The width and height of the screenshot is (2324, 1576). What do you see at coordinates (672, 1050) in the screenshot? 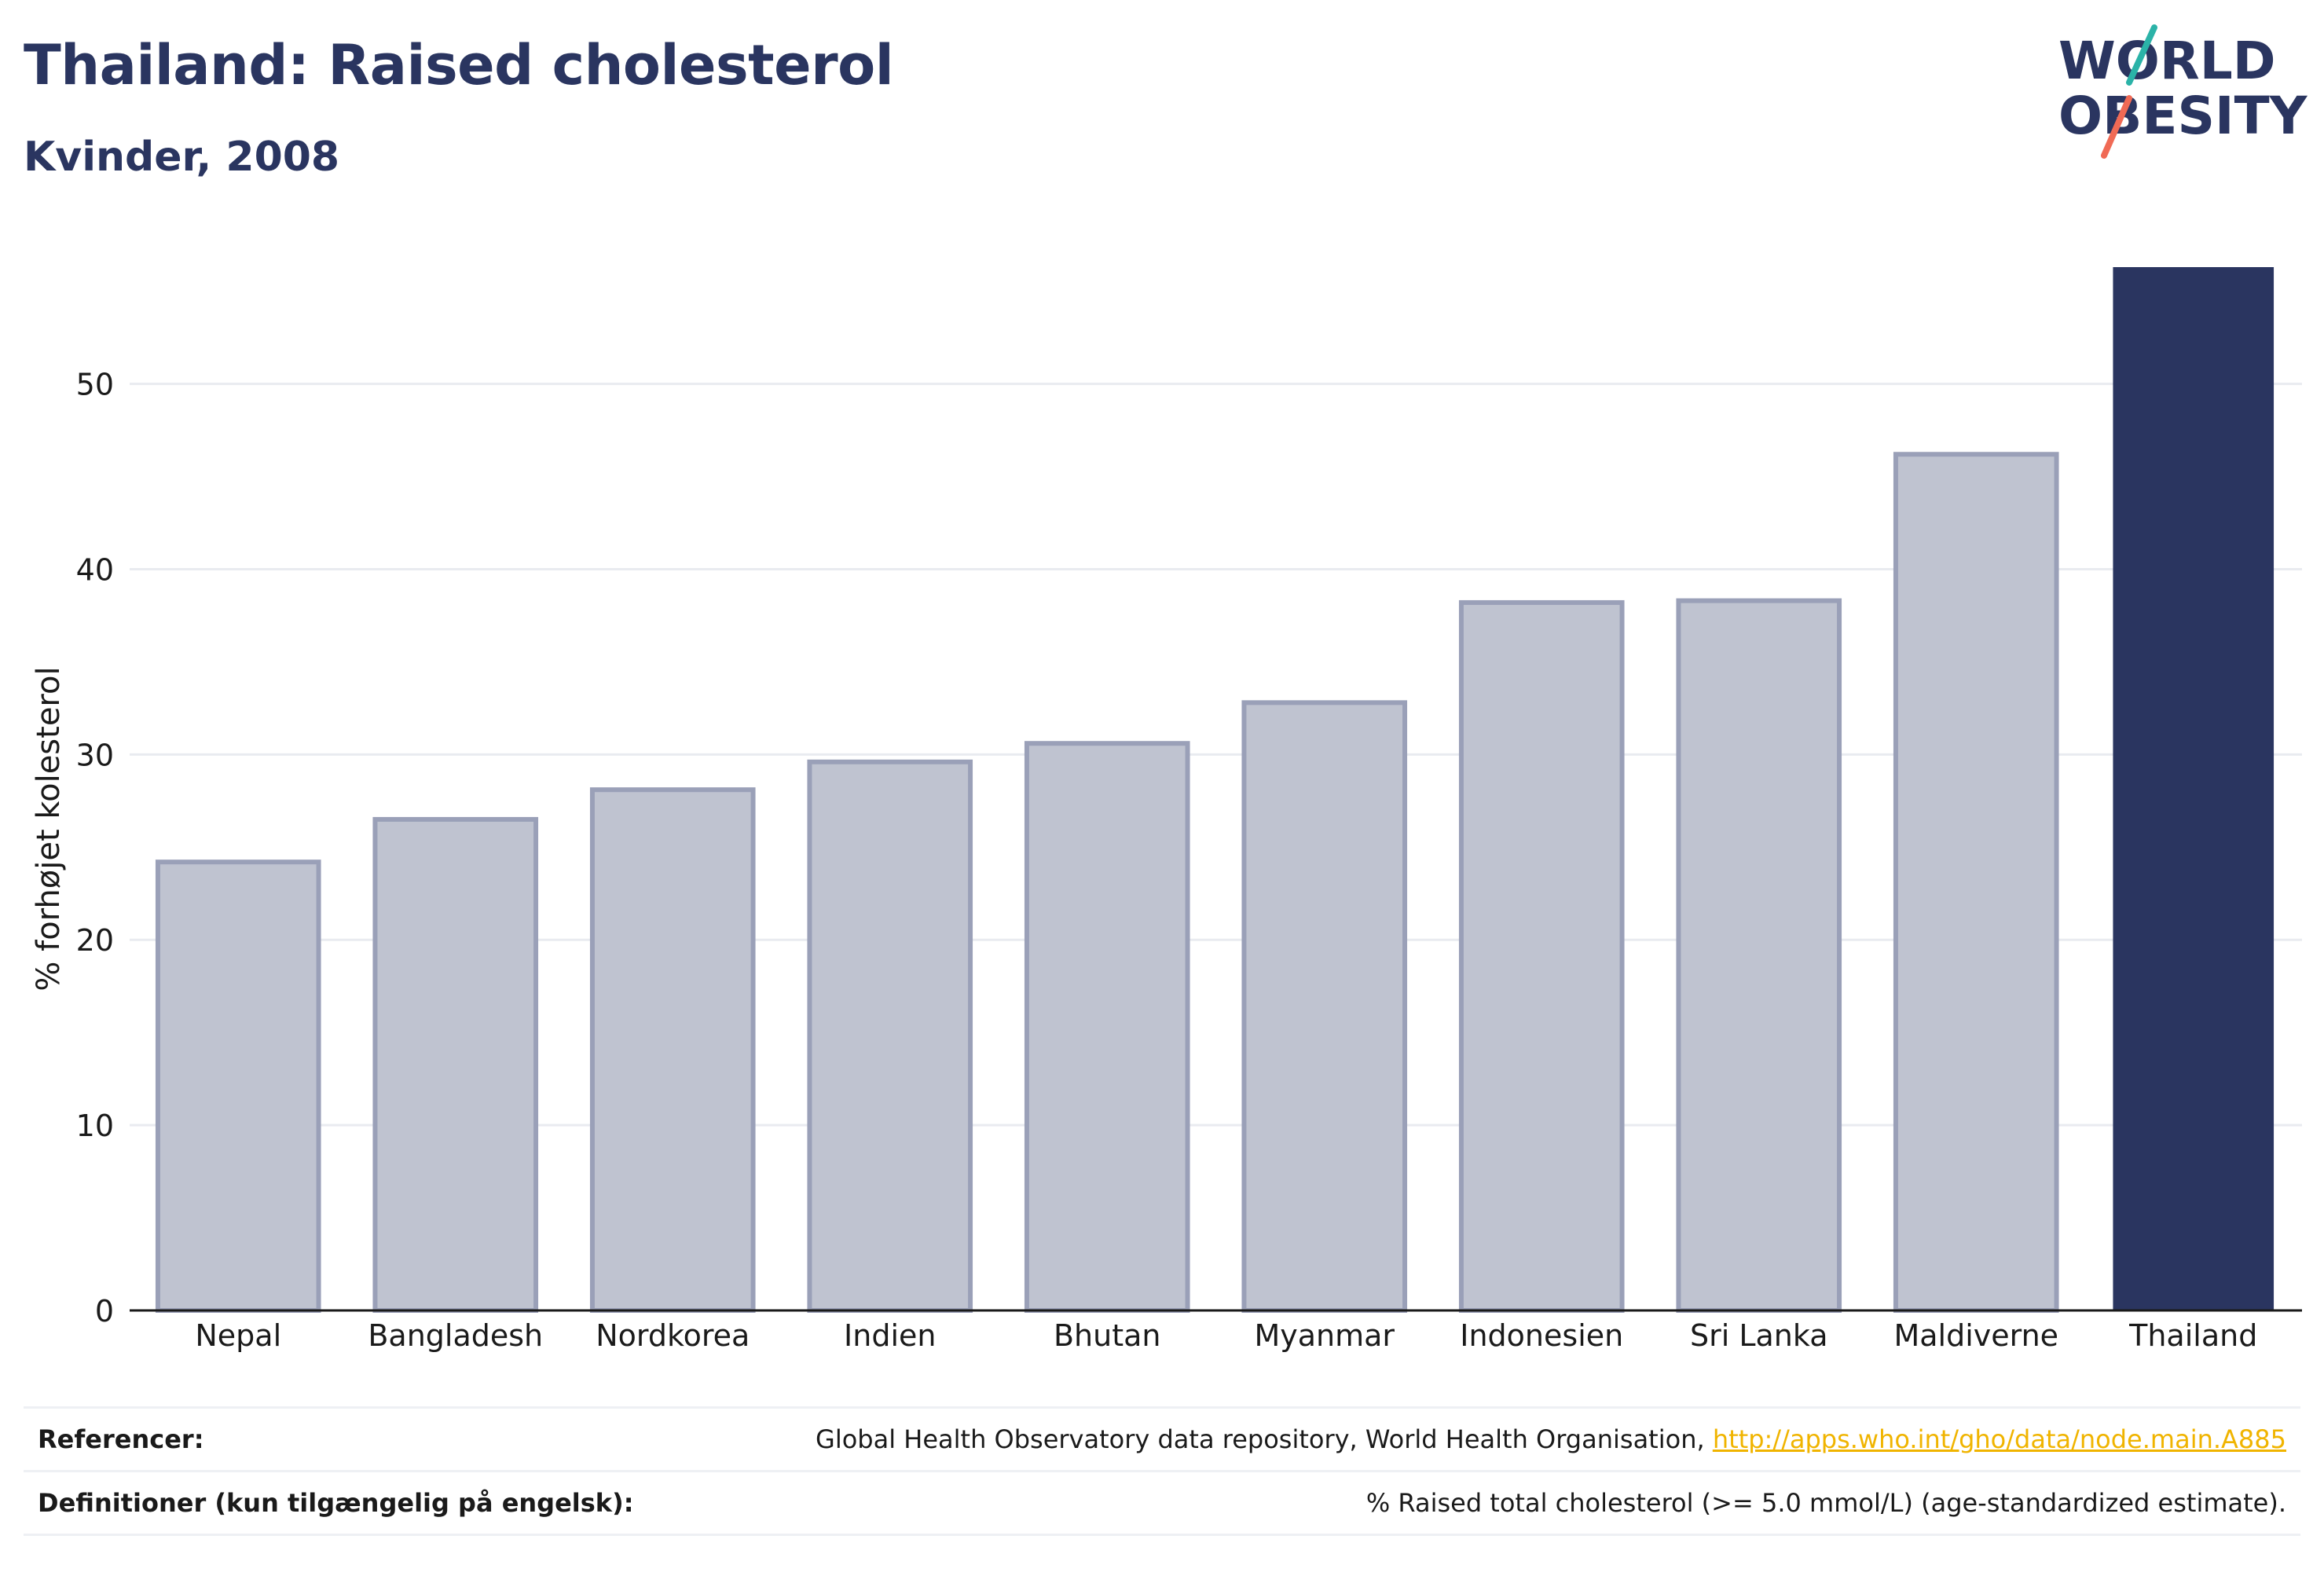
I see `bar-nordkorea` at bounding box center [672, 1050].